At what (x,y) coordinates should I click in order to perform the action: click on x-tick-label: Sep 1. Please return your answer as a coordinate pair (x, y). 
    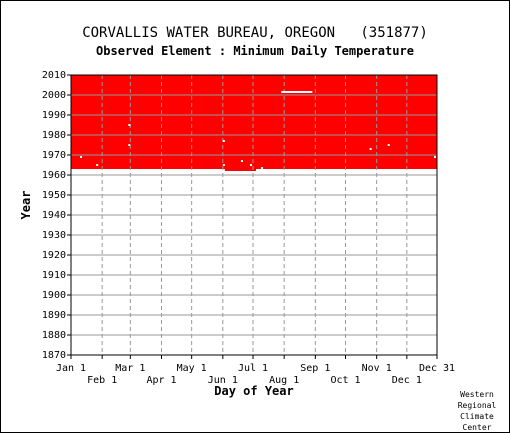
    Looking at the image, I should click on (315, 368).